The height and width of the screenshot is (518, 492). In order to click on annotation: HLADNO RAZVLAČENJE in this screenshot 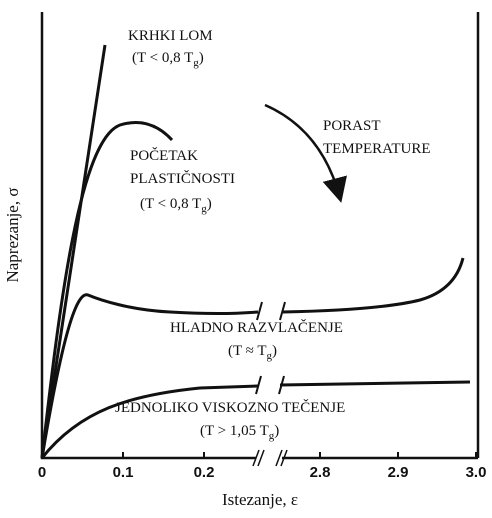, I will do `click(256, 327)`.